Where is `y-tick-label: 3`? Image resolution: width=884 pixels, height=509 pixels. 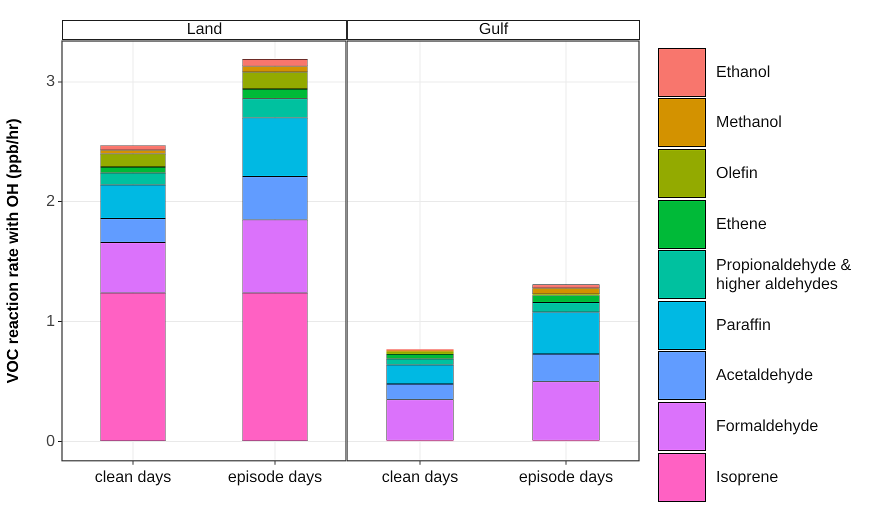
y-tick-label: 3 is located at coordinates (51, 81).